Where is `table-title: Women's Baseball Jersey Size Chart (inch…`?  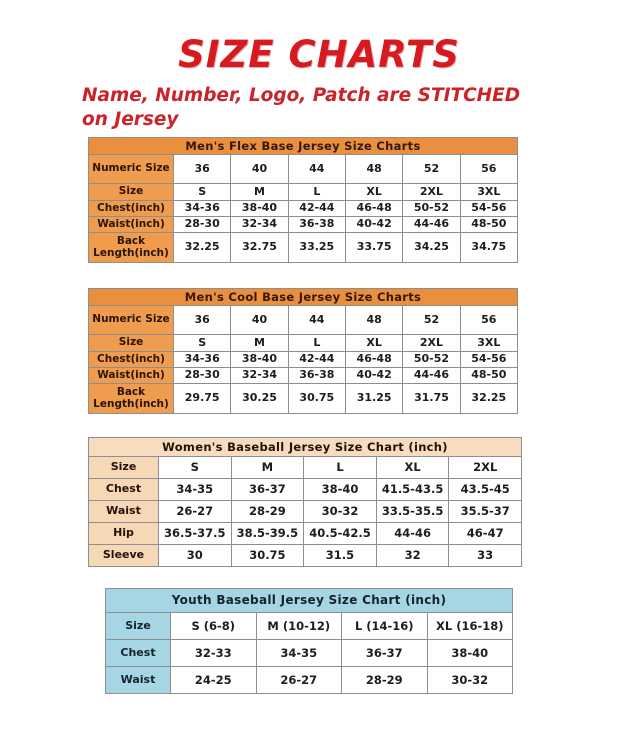 table-title: Women's Baseball Jersey Size Chart (inch… is located at coordinates (305, 447).